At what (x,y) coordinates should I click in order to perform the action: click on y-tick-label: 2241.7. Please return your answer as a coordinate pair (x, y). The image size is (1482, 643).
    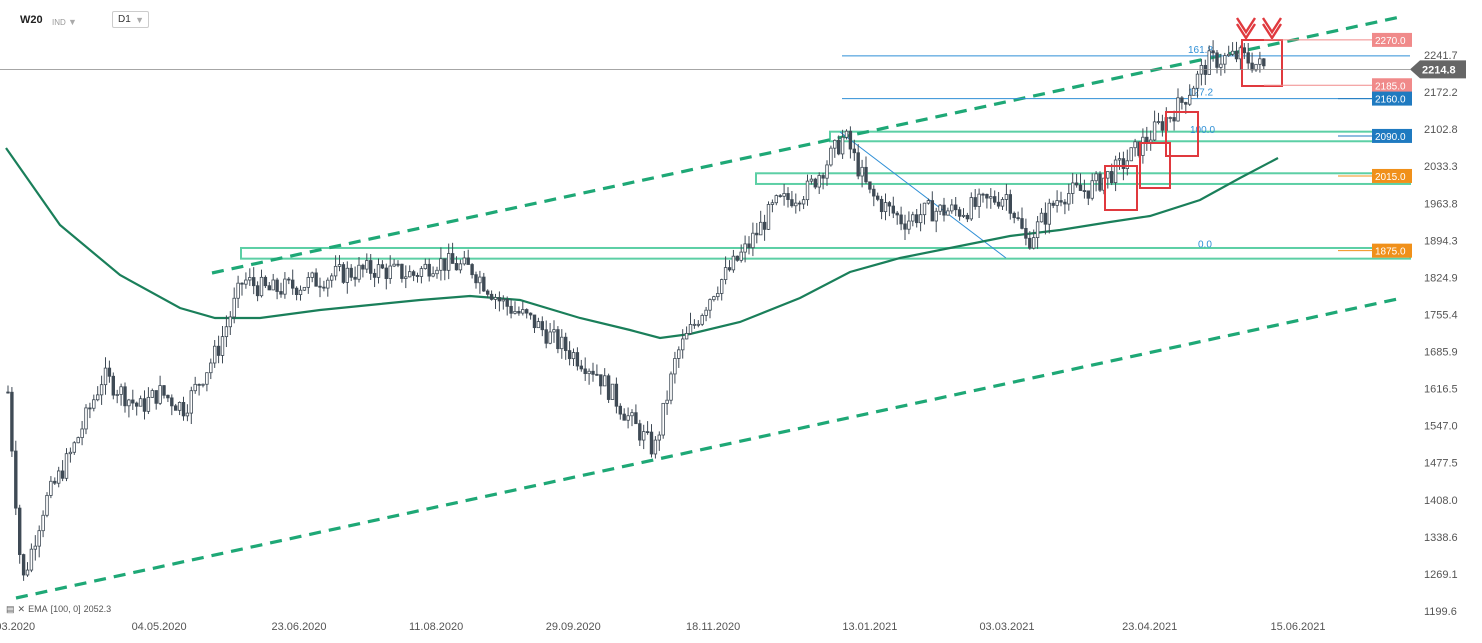
    Looking at the image, I should click on (1441, 56).